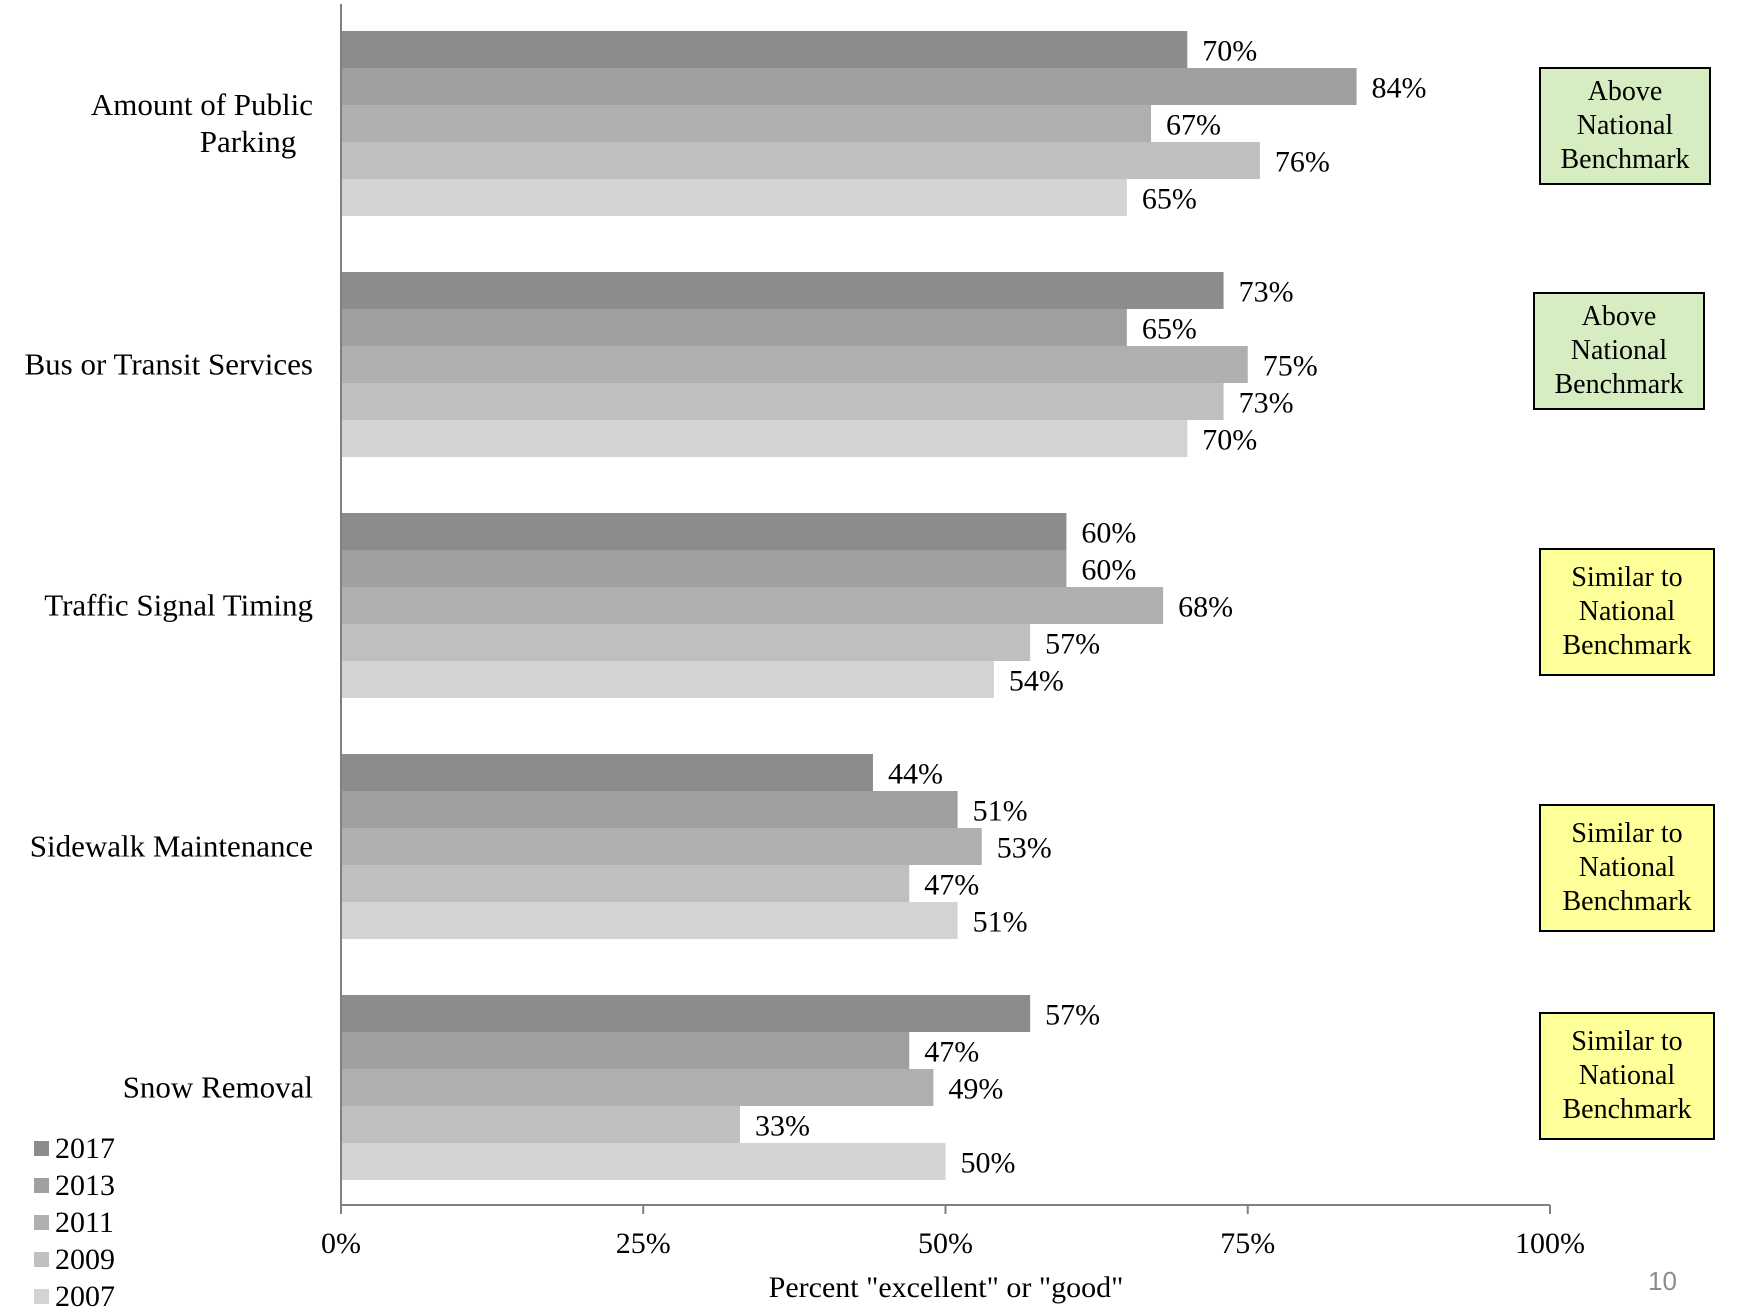 This screenshot has height=1315, width=1748. Describe the element at coordinates (1662, 1281) in the screenshot. I see `page-number: 10` at that location.